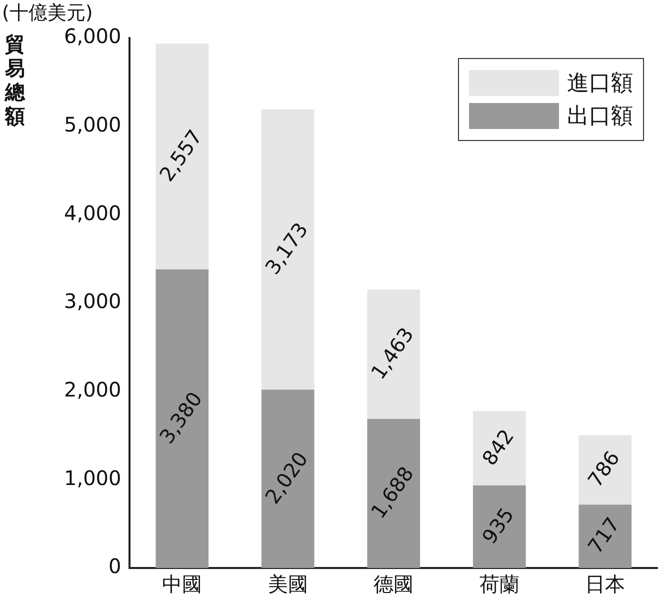  Describe the element at coordinates (93, 301) in the screenshot. I see `y-tick-label: 3,000` at that location.